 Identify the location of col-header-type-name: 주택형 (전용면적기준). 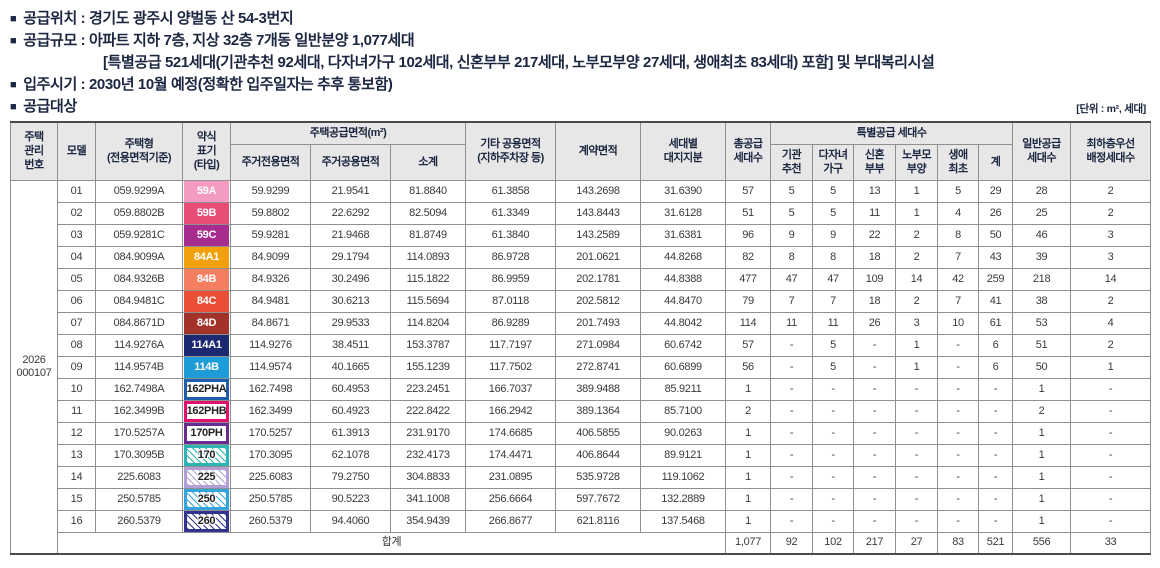
(139, 151).